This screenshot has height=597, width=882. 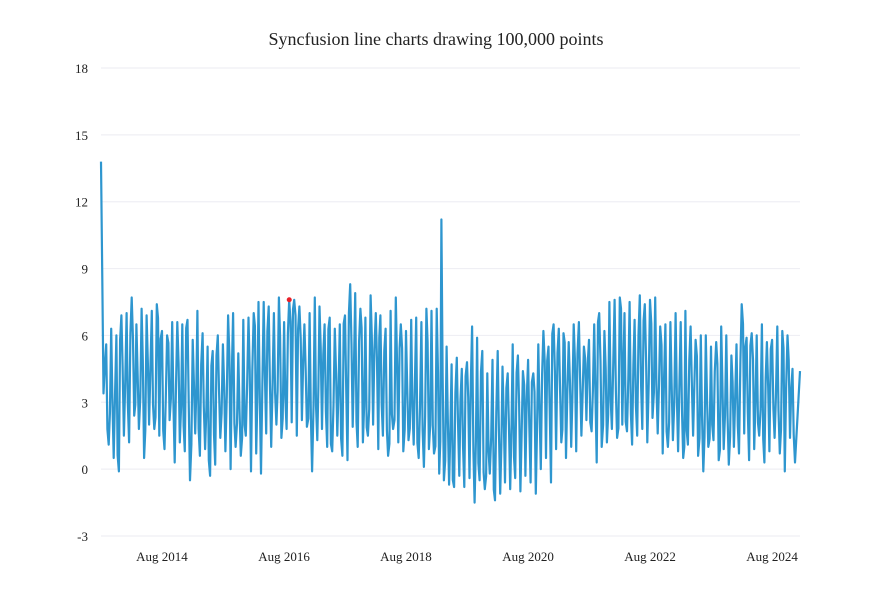 What do you see at coordinates (85, 269) in the screenshot?
I see `y-tick-label: 9` at bounding box center [85, 269].